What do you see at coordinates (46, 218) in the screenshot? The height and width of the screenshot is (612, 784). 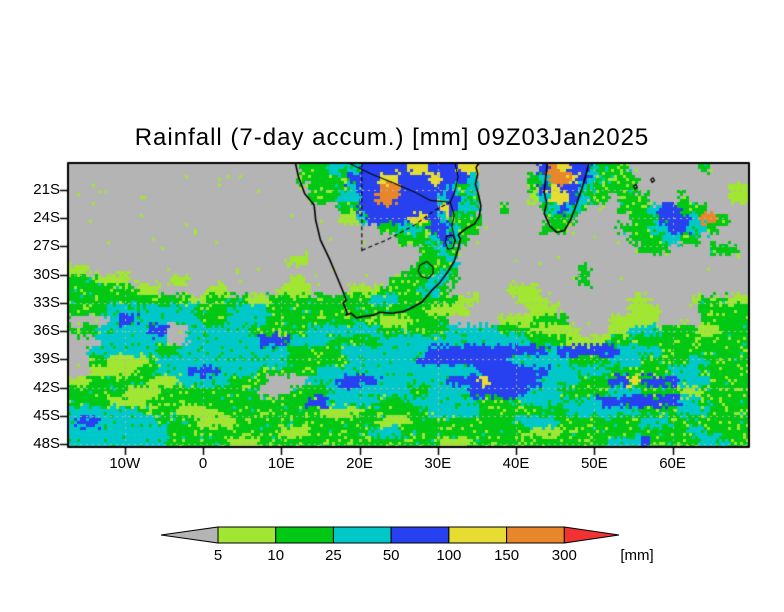 I see `y-tick-label: 24S` at bounding box center [46, 218].